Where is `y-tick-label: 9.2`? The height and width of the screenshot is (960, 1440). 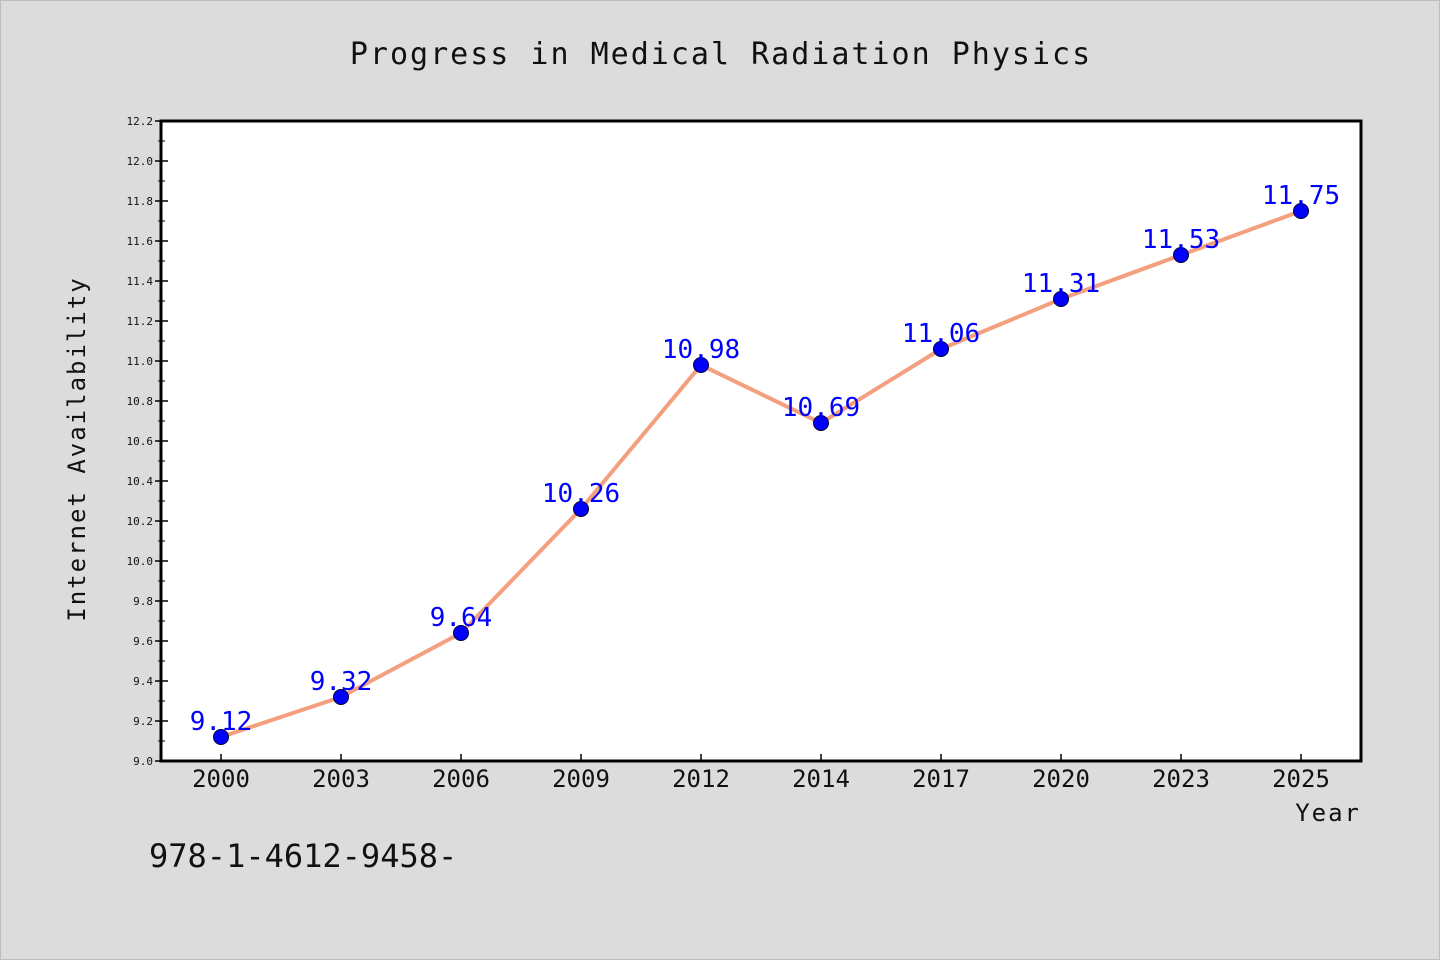
y-tick-label: 9.2 is located at coordinates (143, 721).